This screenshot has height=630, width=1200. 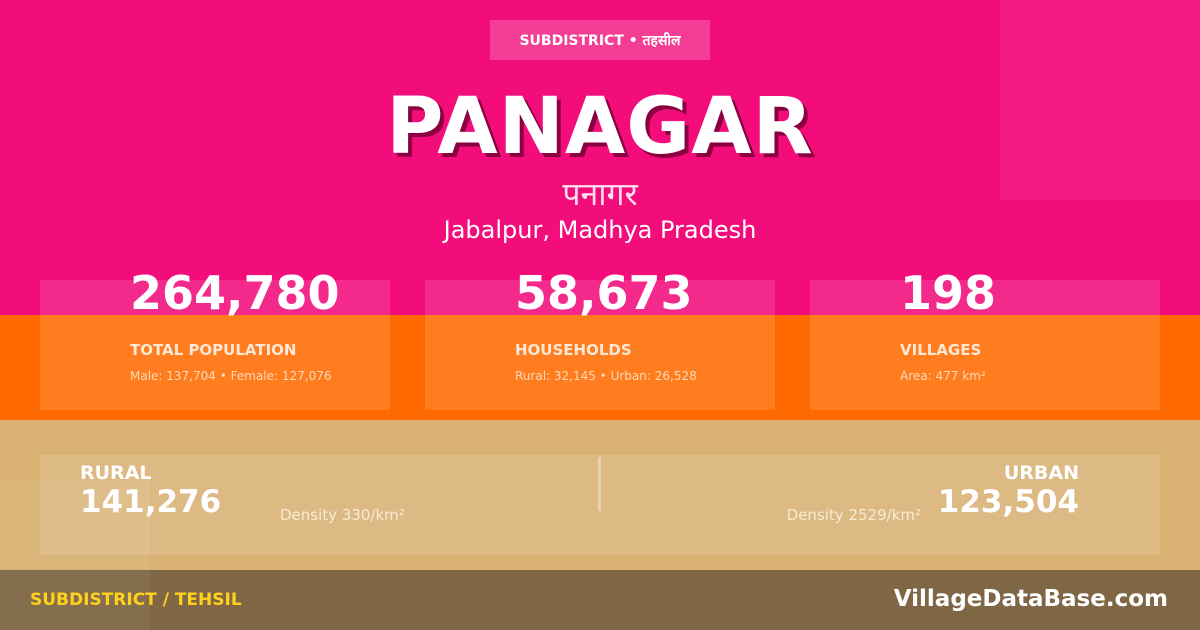 What do you see at coordinates (600, 40) in the screenshot?
I see `type-badge: SUBDISTRICT • तहसील` at bounding box center [600, 40].